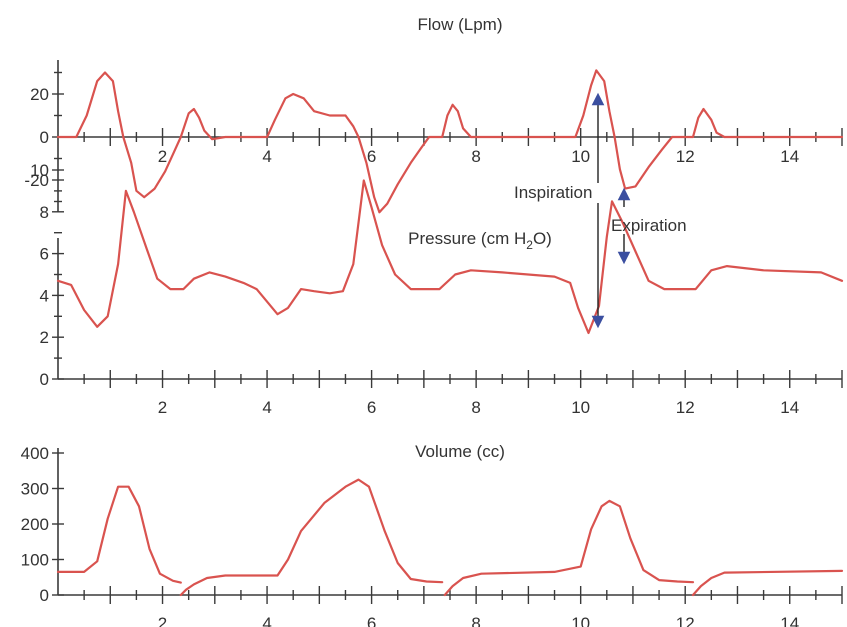 The height and width of the screenshot is (627, 847). Describe the element at coordinates (580, 620) in the screenshot. I see `volume-x-tick-label: 10` at that location.